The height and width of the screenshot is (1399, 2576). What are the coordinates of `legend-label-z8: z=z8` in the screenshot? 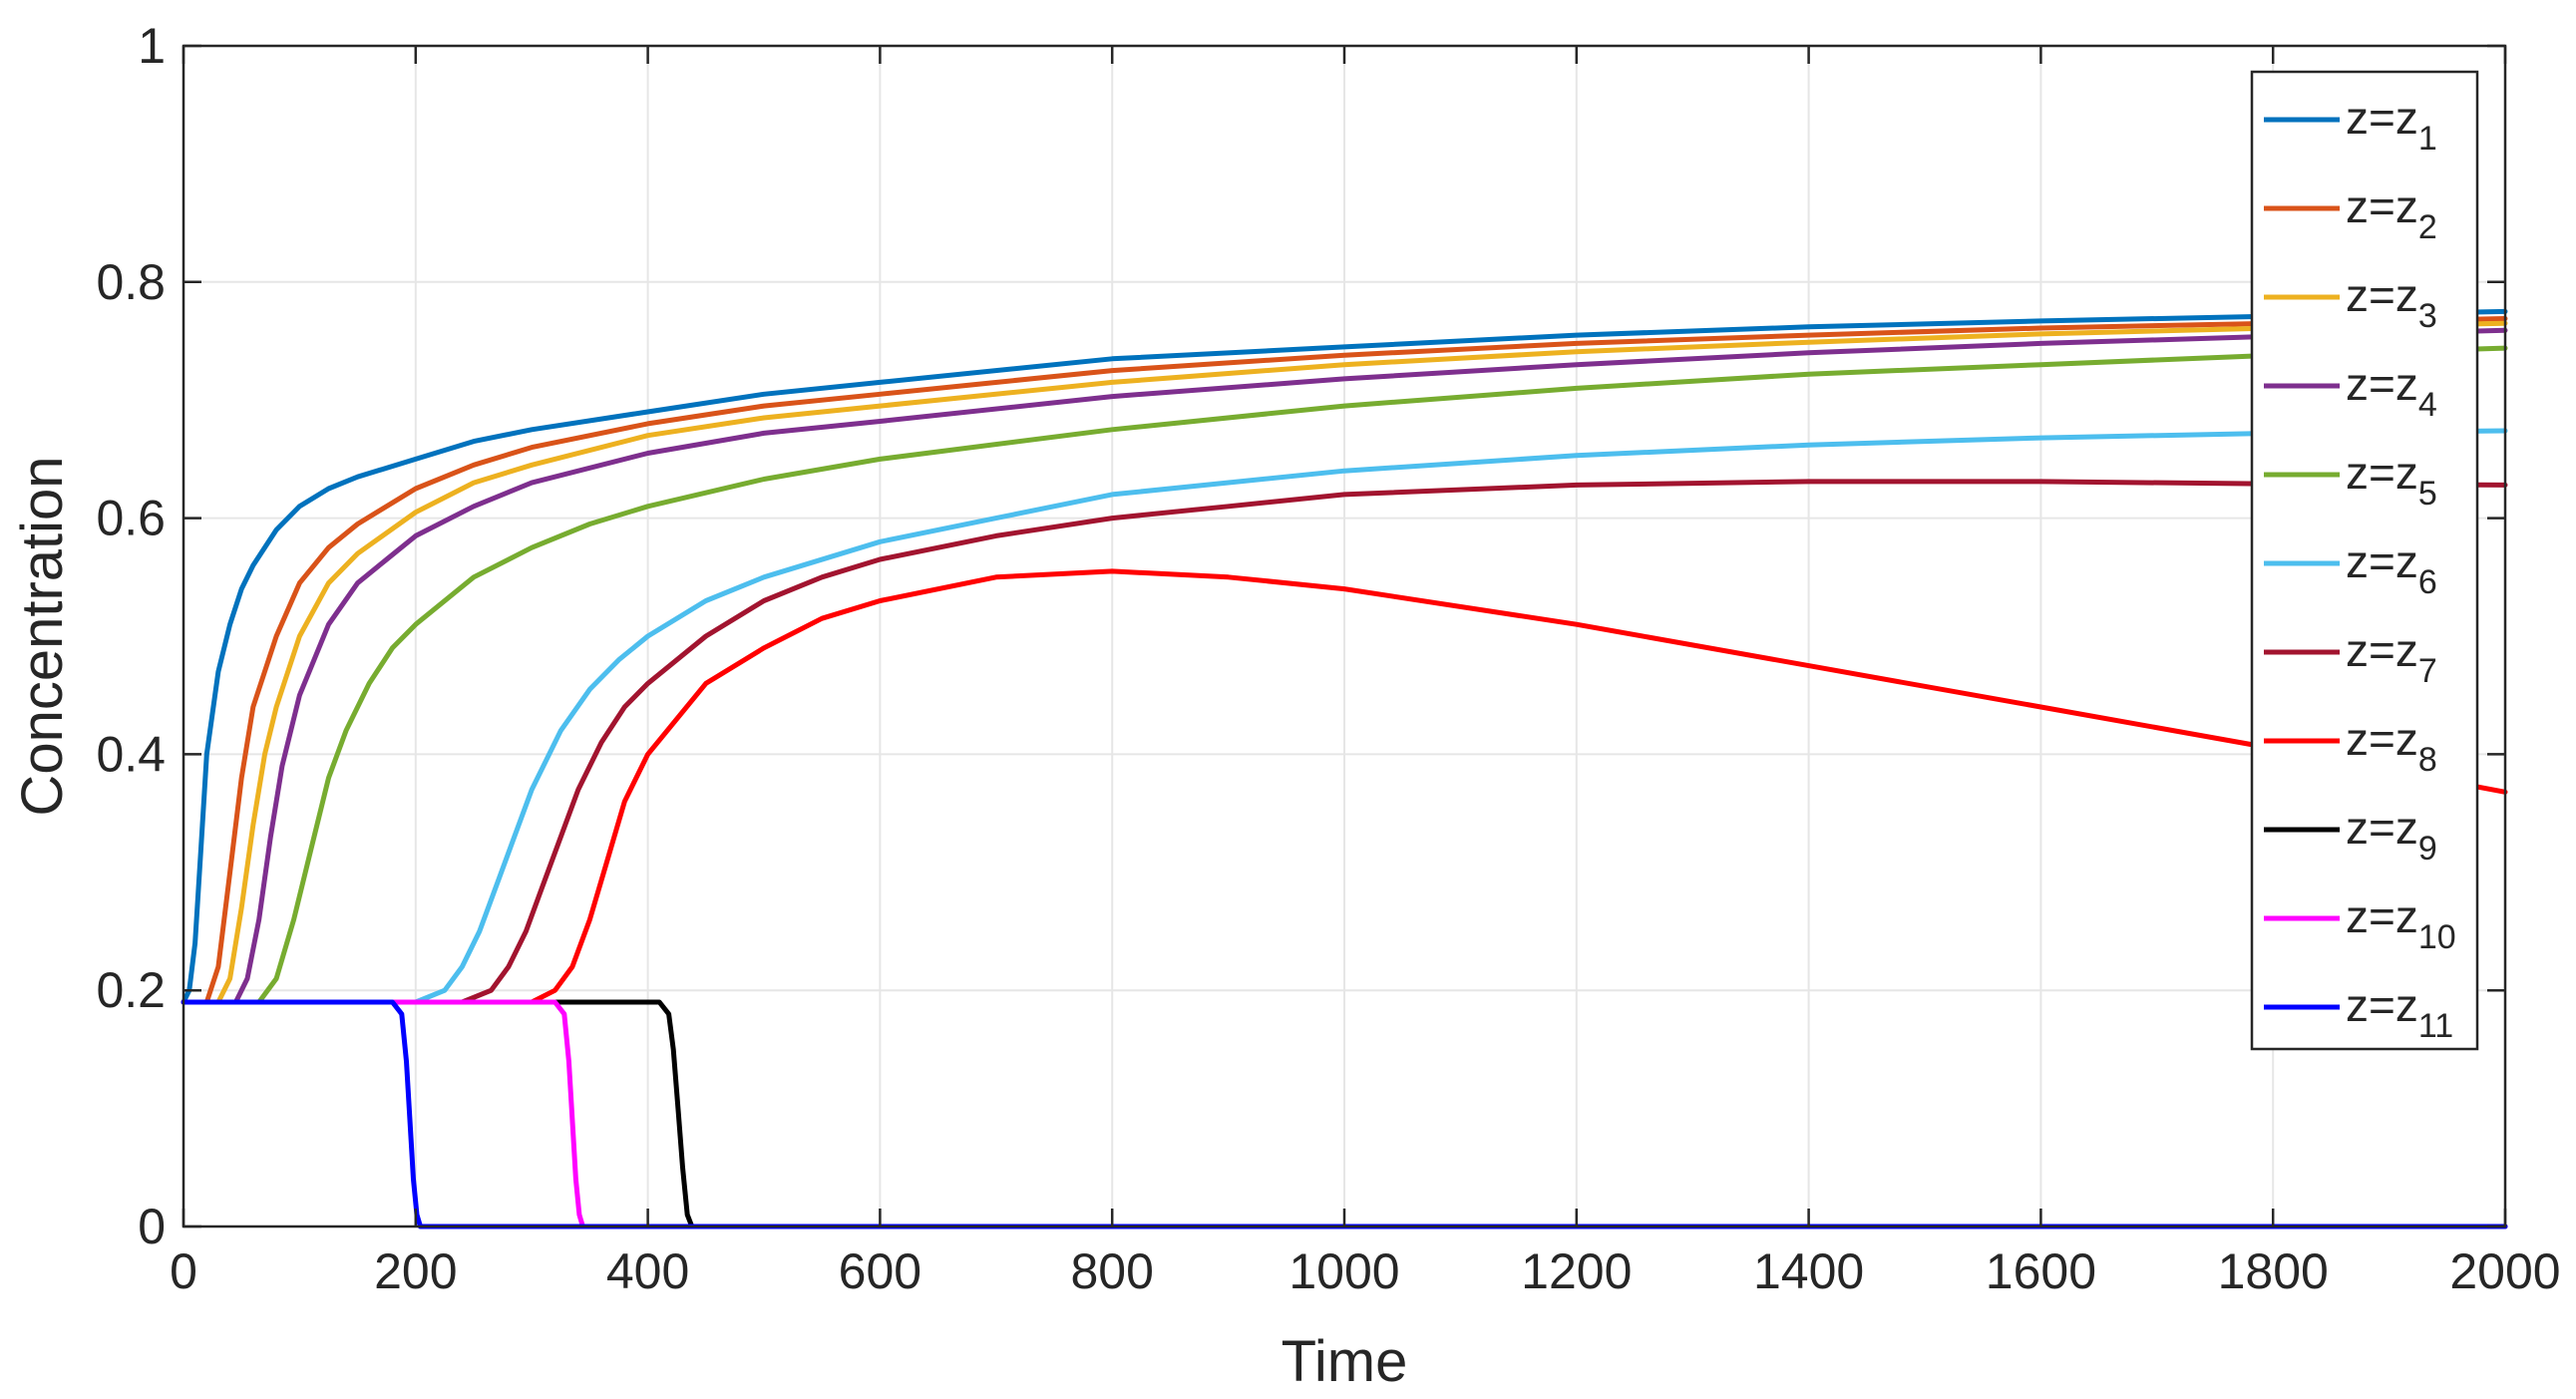 It's located at (2391, 746).